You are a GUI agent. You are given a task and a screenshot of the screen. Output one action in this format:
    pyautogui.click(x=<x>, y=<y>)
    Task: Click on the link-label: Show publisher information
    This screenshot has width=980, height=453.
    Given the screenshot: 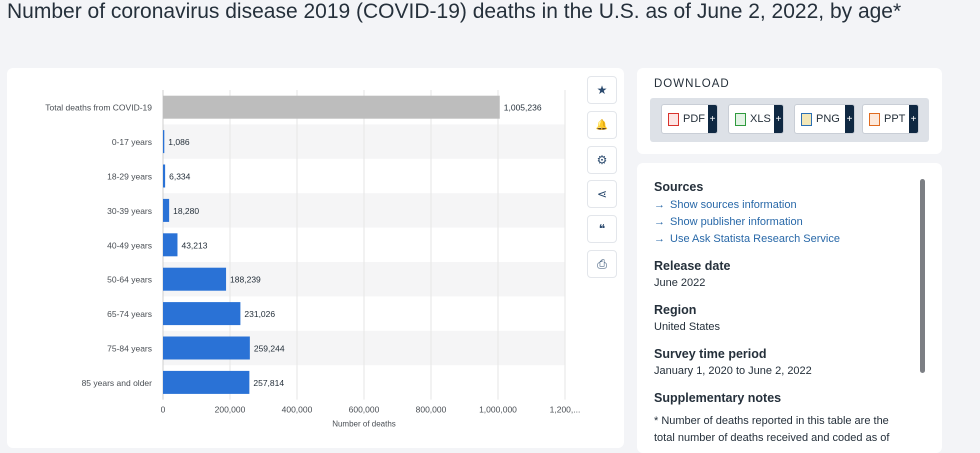 What is the action you would take?
    pyautogui.click(x=736, y=222)
    